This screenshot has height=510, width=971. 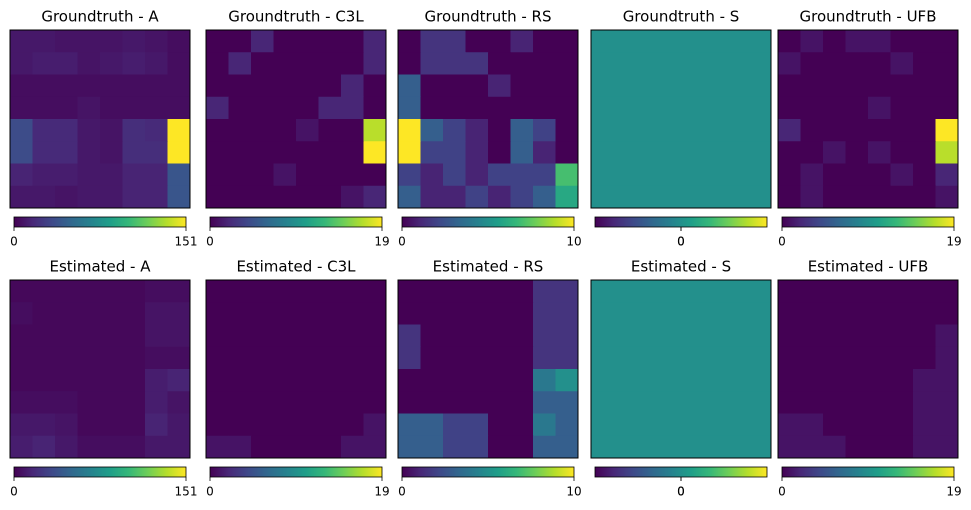 I want to click on colorbar-tick-label: 19, so click(x=381, y=242).